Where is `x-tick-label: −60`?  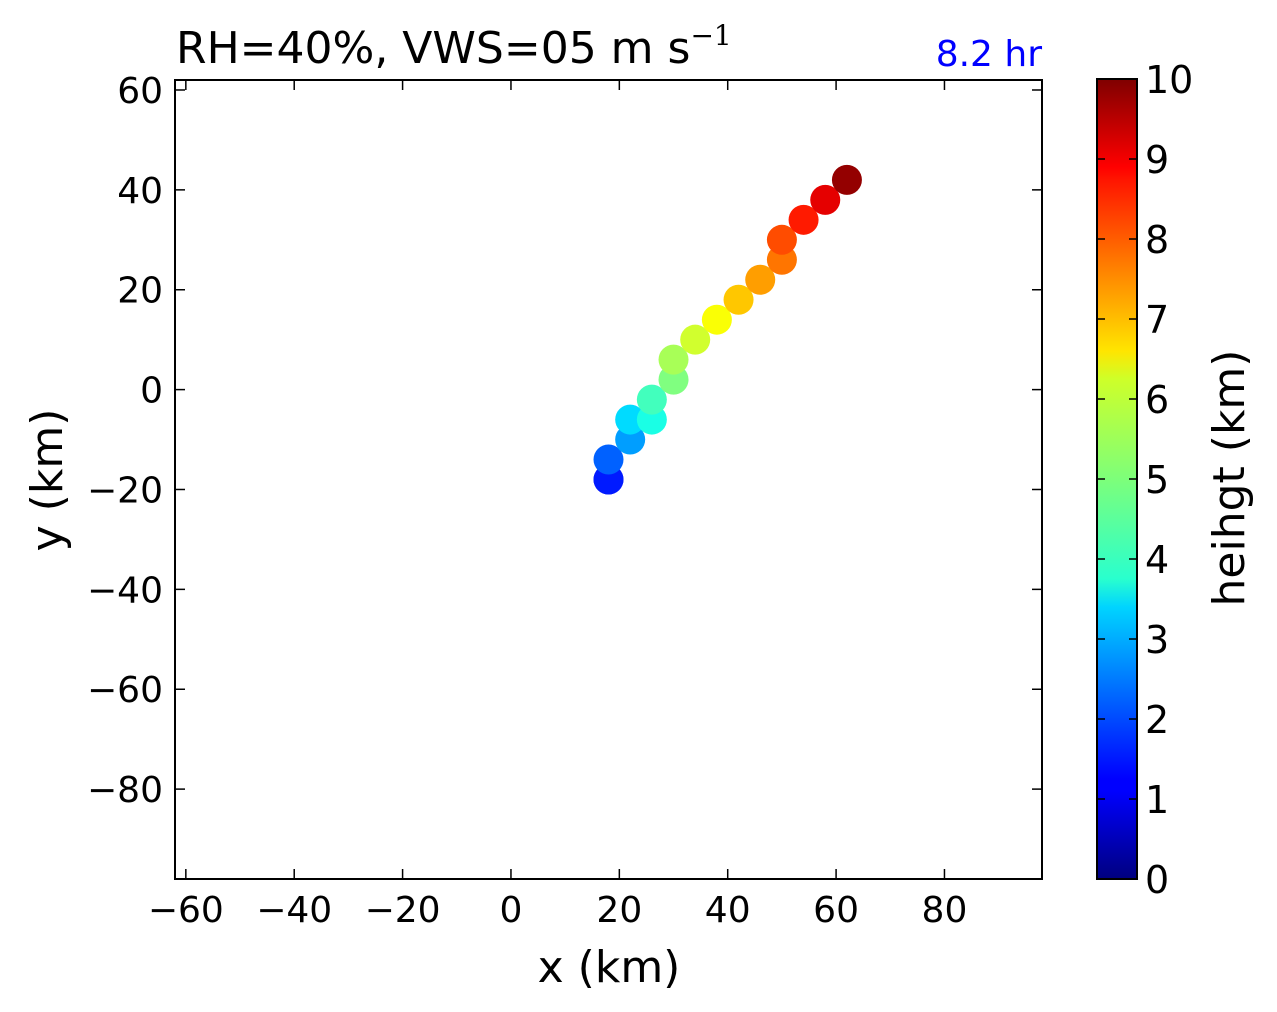
x-tick-label: −60 is located at coordinates (186, 910).